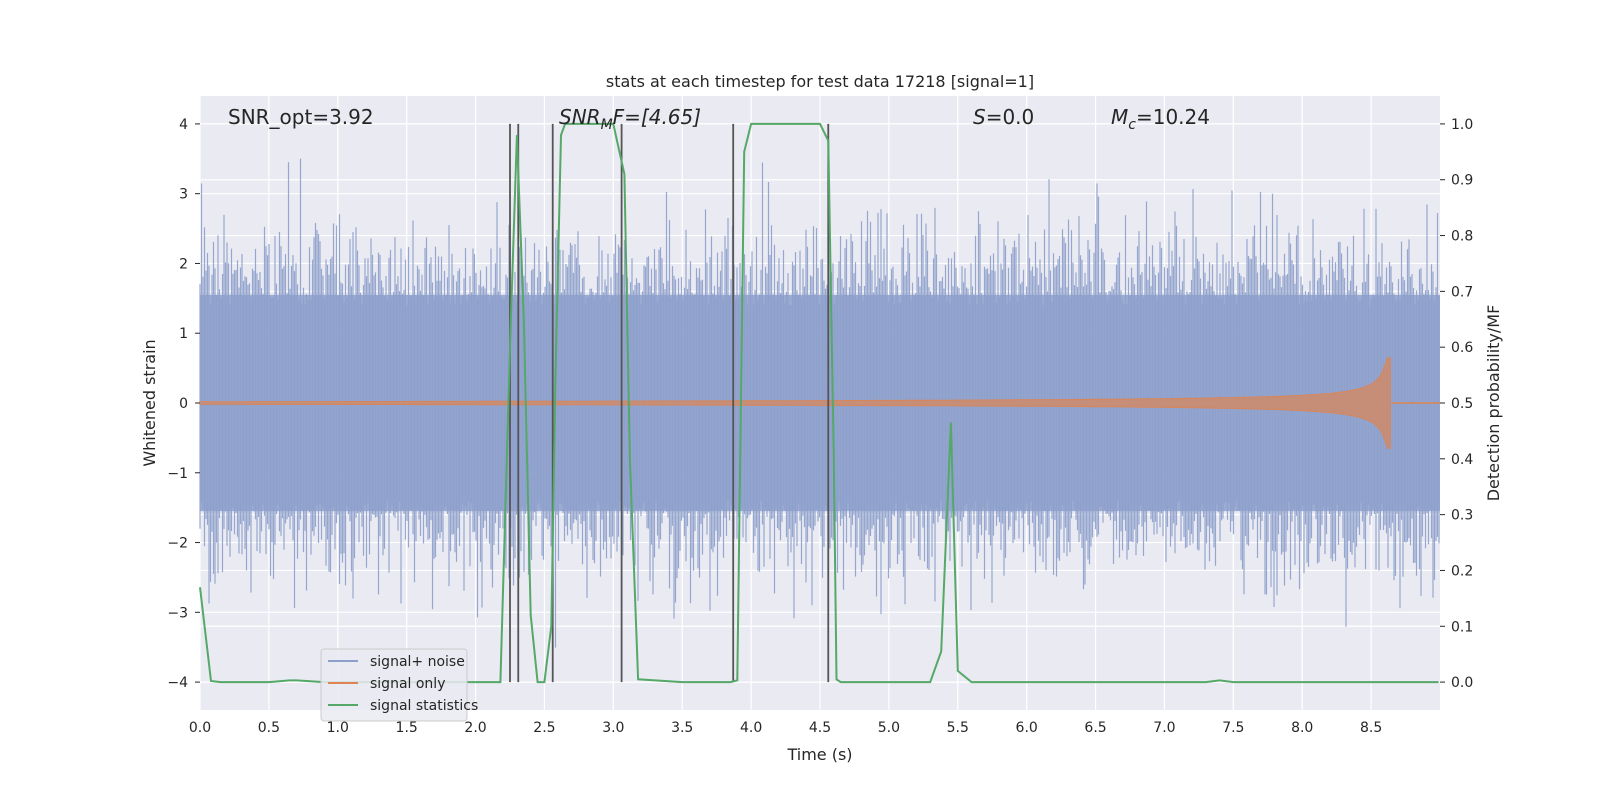  What do you see at coordinates (183, 264) in the screenshot?
I see `y-tick-label: 2` at bounding box center [183, 264].